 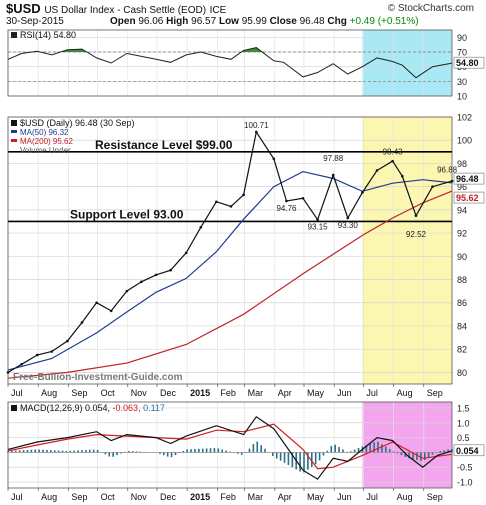 What do you see at coordinates (463, 438) in the screenshot?
I see `macd-tick-label: 0.5` at bounding box center [463, 438].